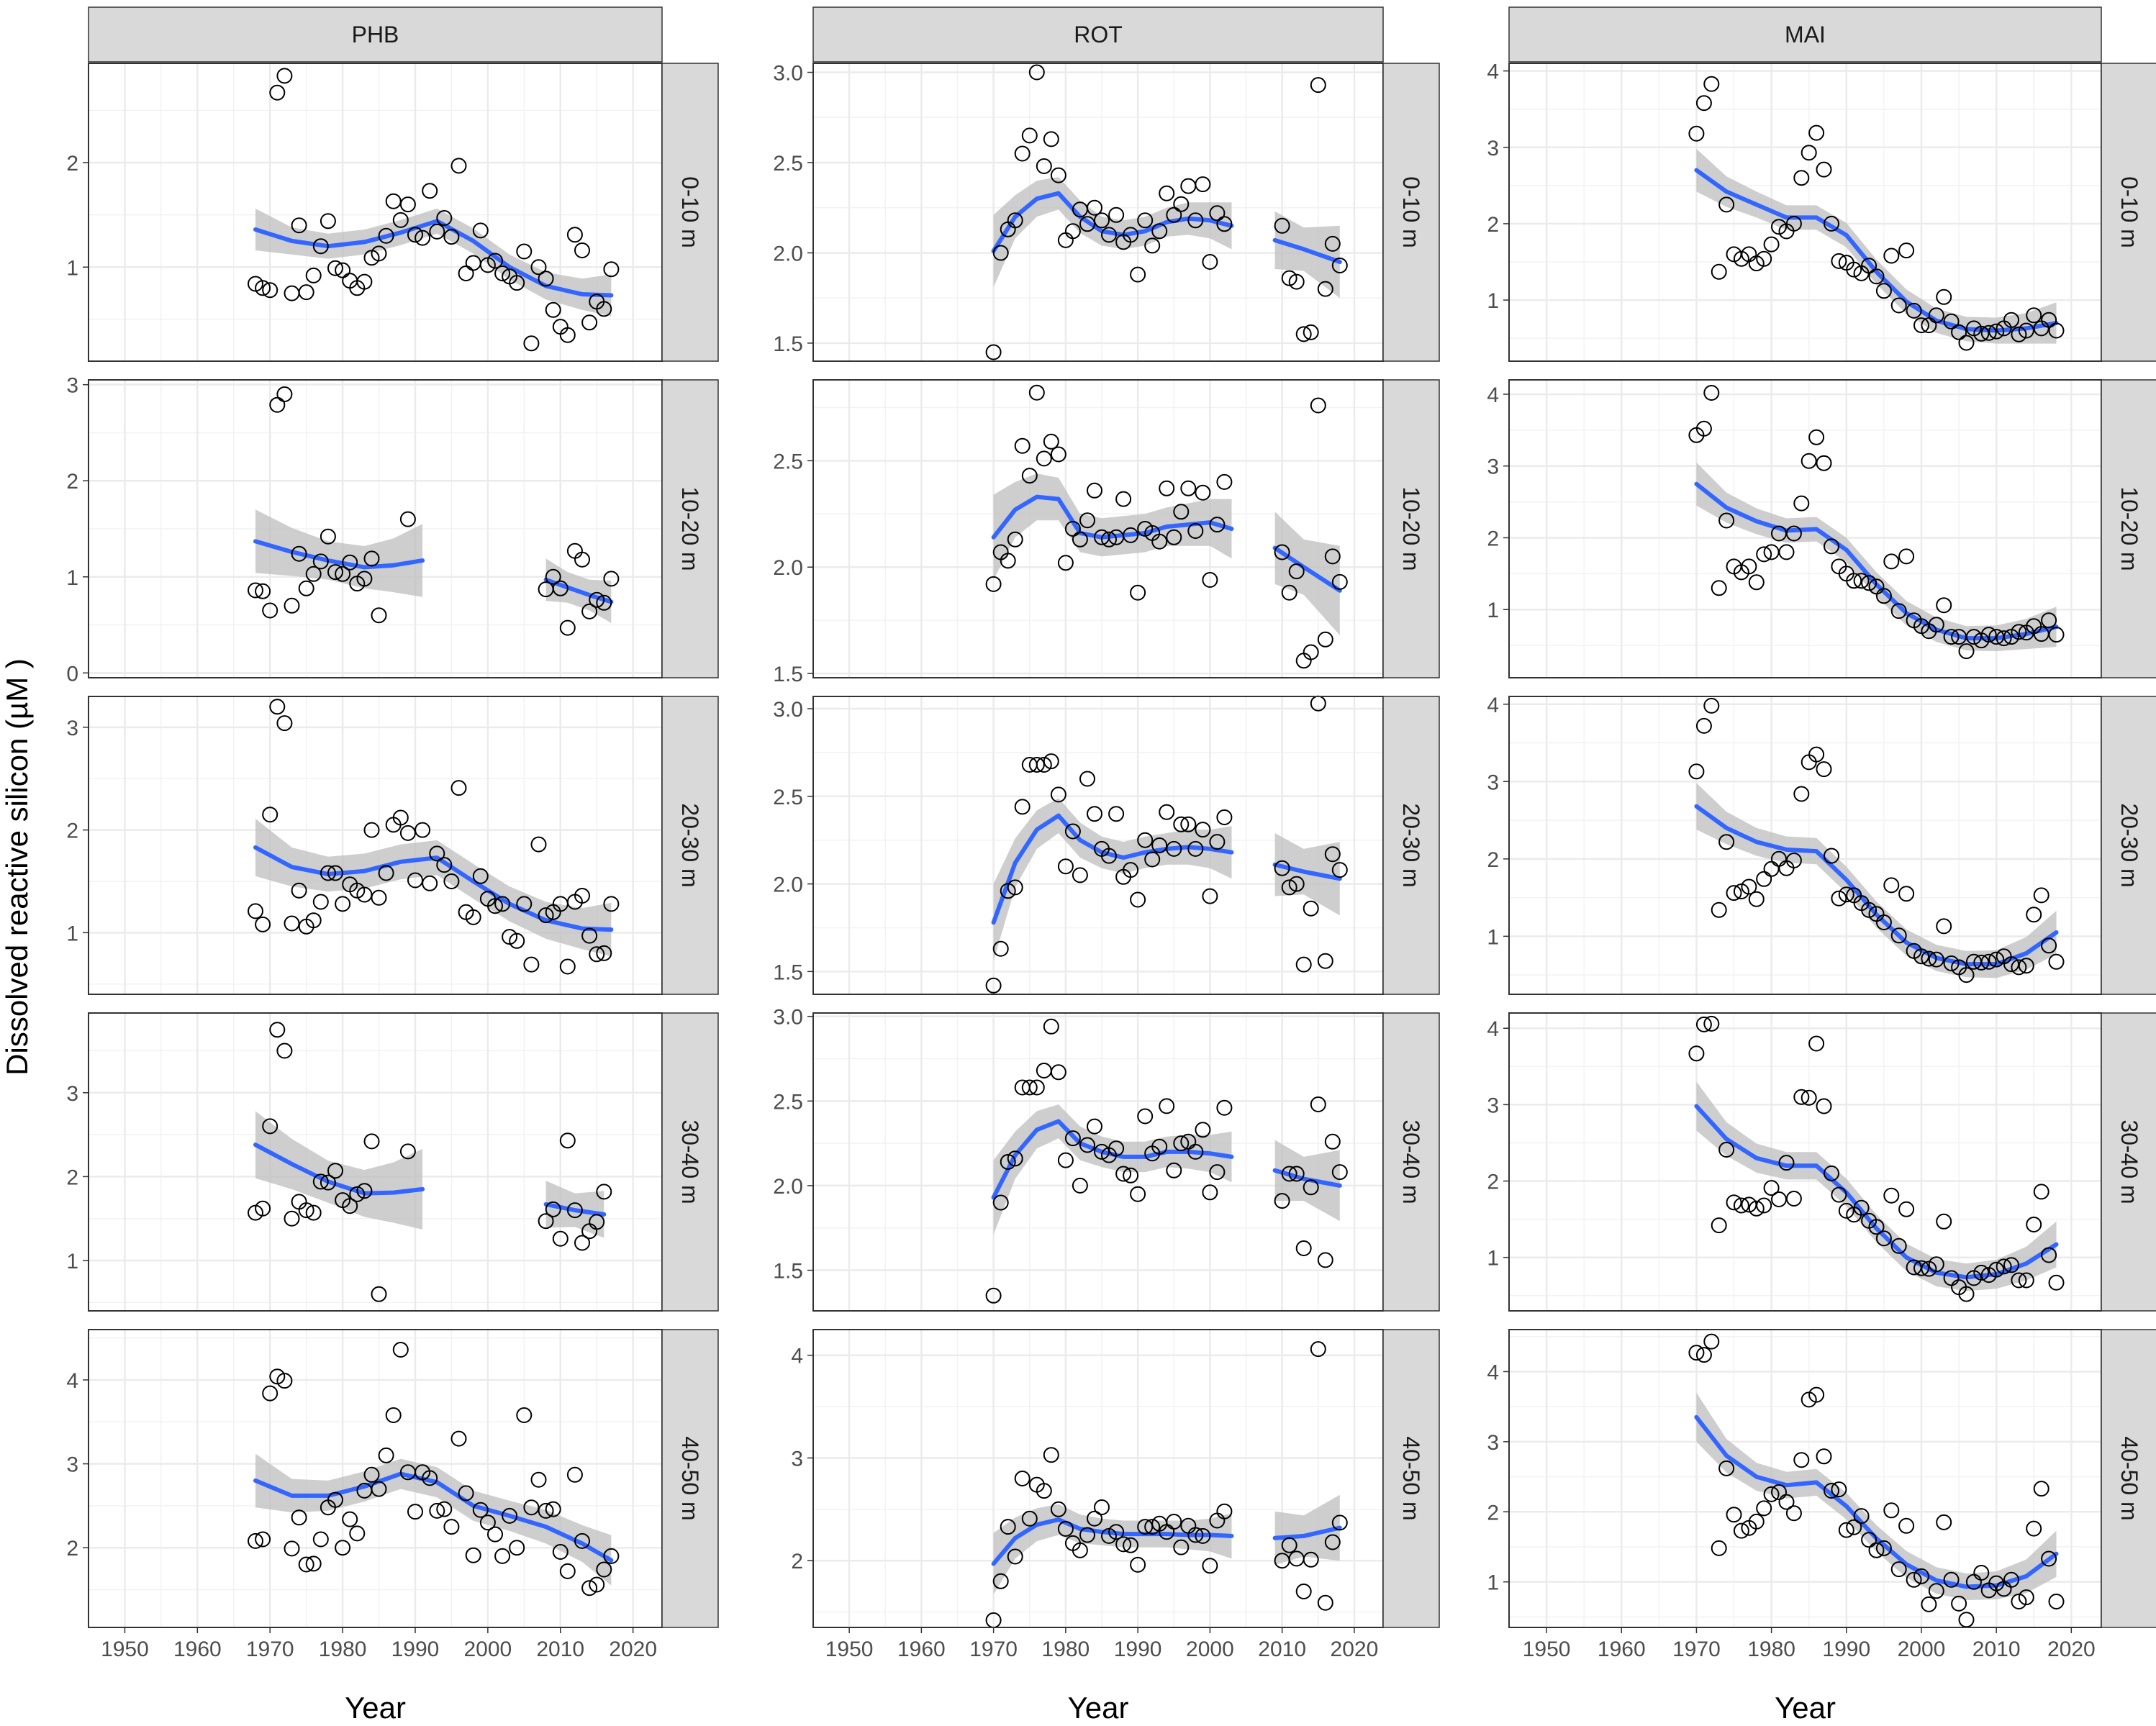 This screenshot has height=1726, width=2156. Describe the element at coordinates (1771, 1650) in the screenshot. I see `x-tick-label: 1980` at that location.